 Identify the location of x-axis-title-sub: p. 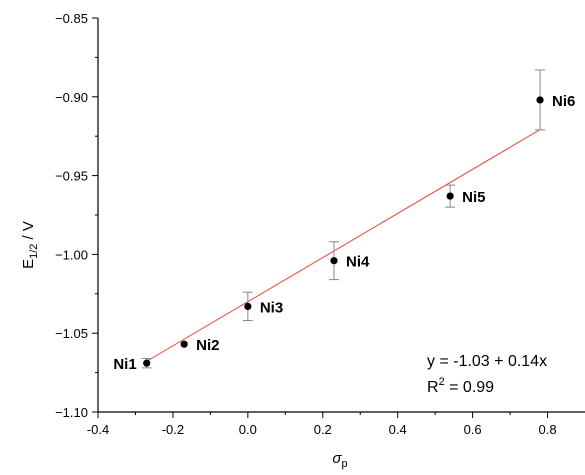
(344, 464).